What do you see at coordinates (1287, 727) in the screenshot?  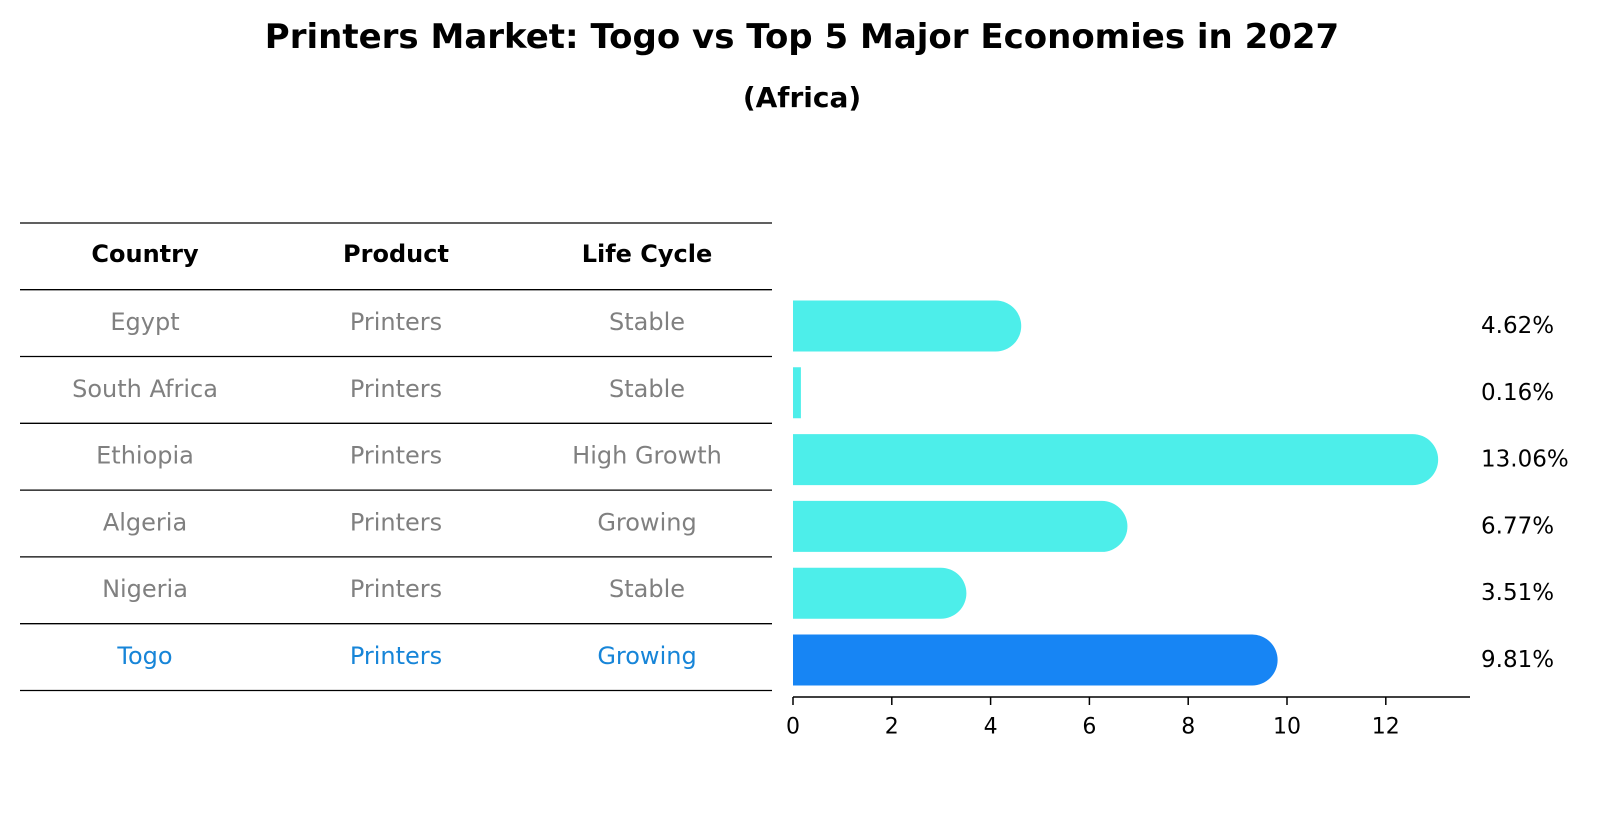 I see `x-tick-label: 10` at bounding box center [1287, 727].